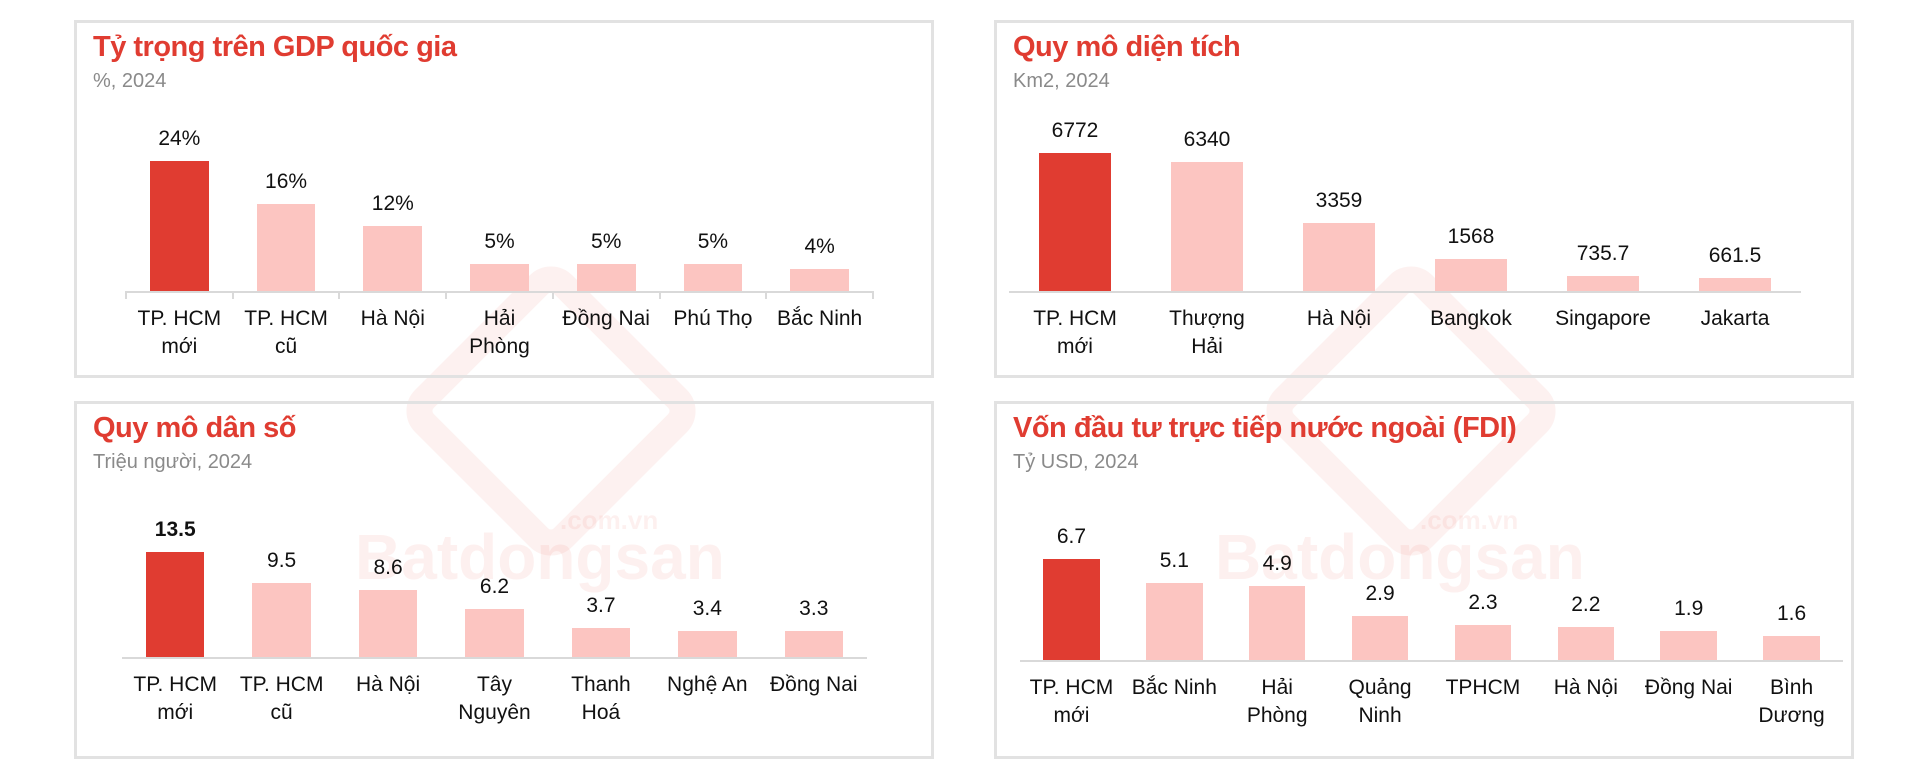 The image size is (1920, 782). Describe the element at coordinates (130, 81) in the screenshot. I see `chart-subtitle: %, 2024` at that location.